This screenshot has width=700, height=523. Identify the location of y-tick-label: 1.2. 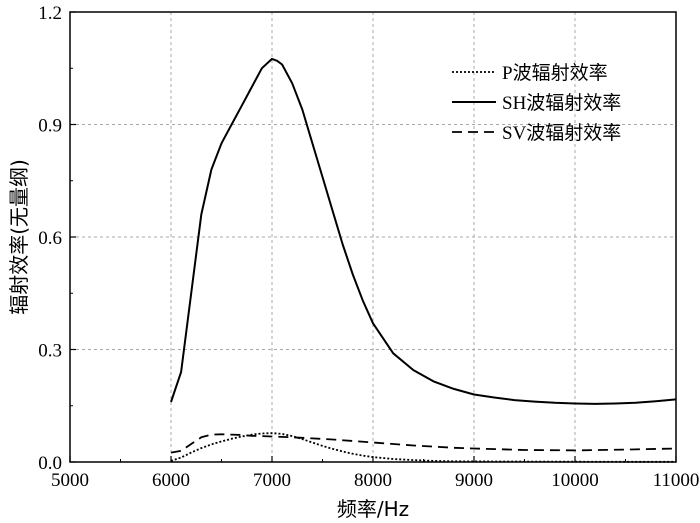
(50, 13).